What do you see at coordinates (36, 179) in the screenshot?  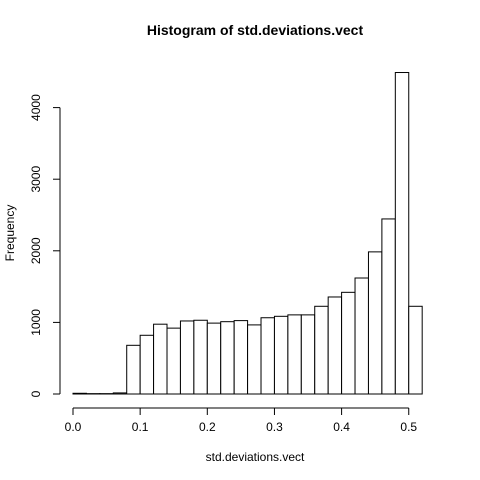 I see `y-tick-label: 3000` at bounding box center [36, 179].